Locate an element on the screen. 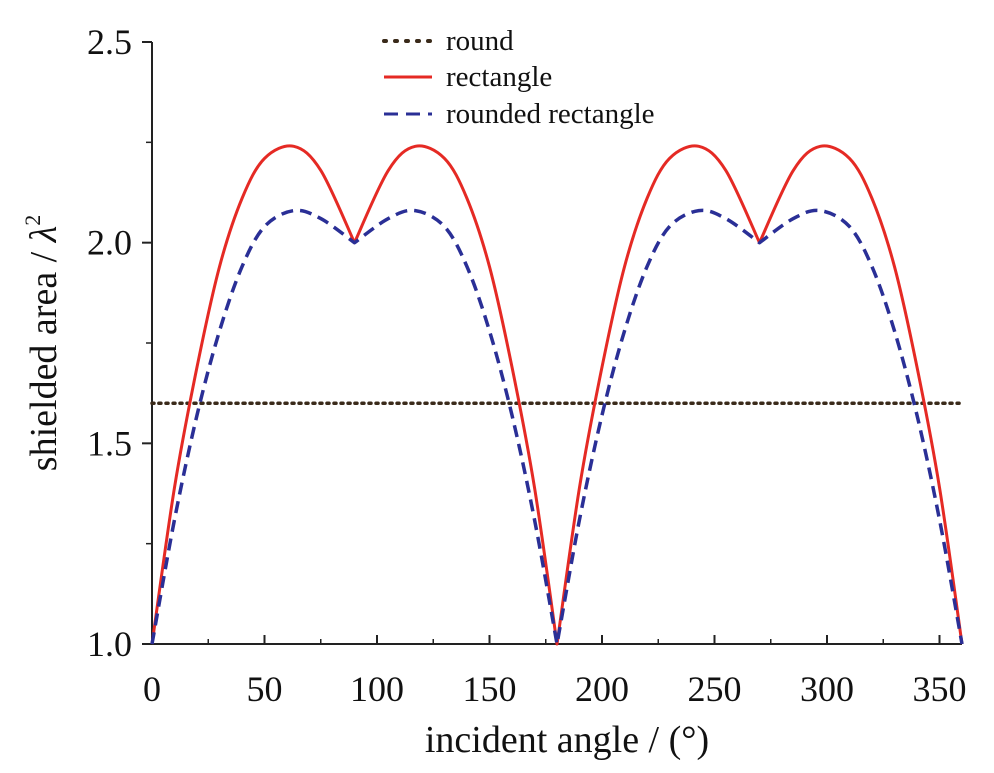  x-tick-label: 200 is located at coordinates (602, 689).